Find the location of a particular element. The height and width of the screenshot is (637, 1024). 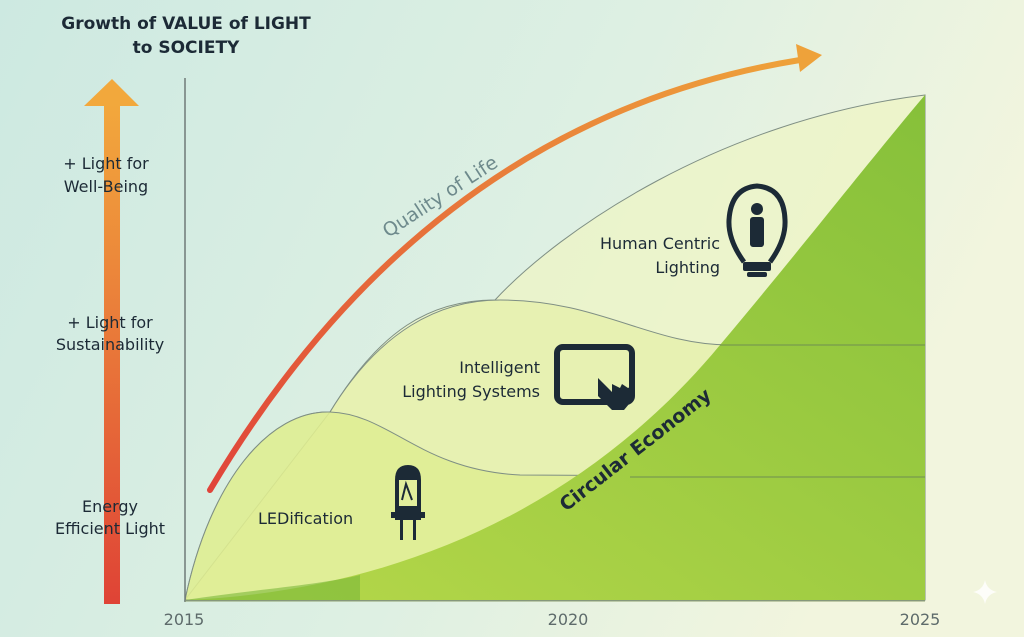

value-growth-arrow is located at coordinates (111, 341).